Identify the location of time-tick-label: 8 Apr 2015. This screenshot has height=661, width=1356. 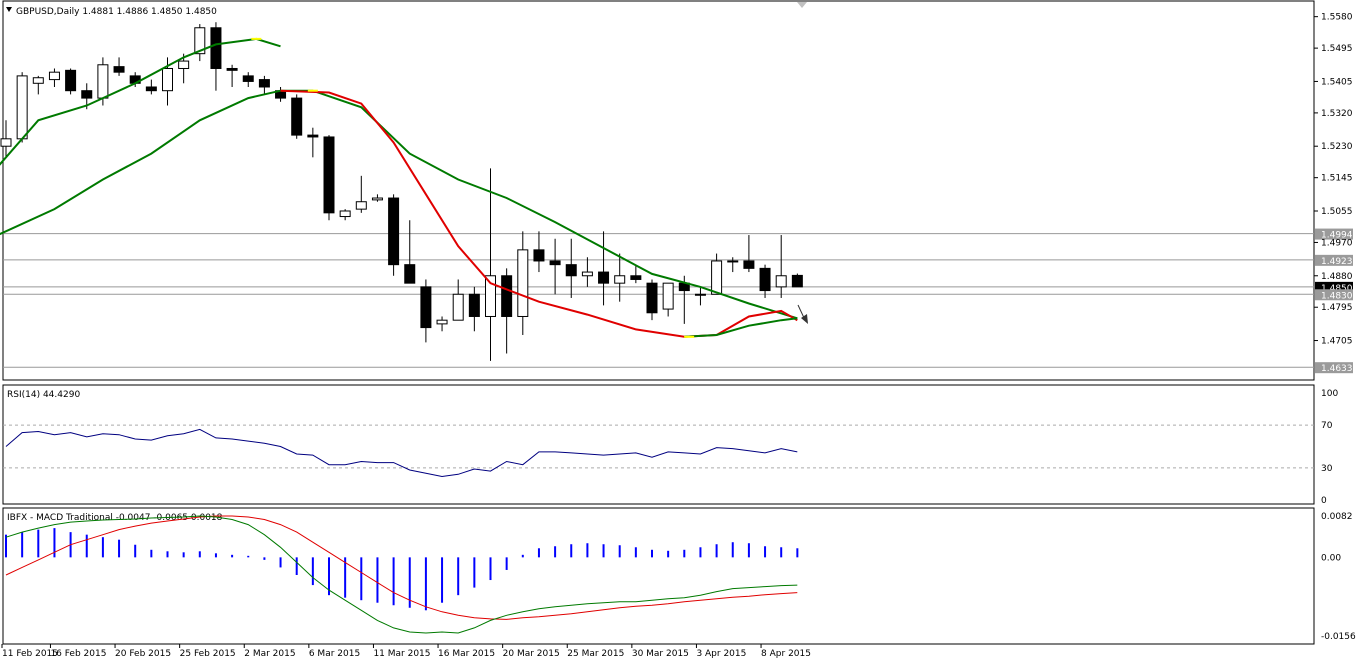
(786, 654).